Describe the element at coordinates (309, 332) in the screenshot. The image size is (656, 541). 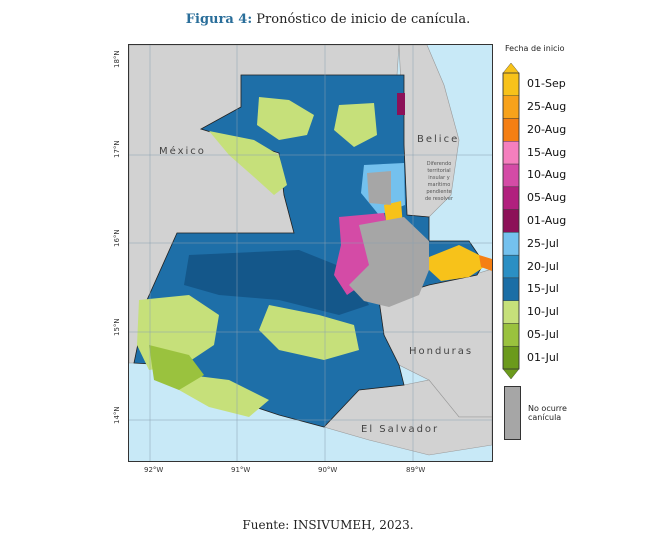
I see `zone-10-jul-central` at that location.